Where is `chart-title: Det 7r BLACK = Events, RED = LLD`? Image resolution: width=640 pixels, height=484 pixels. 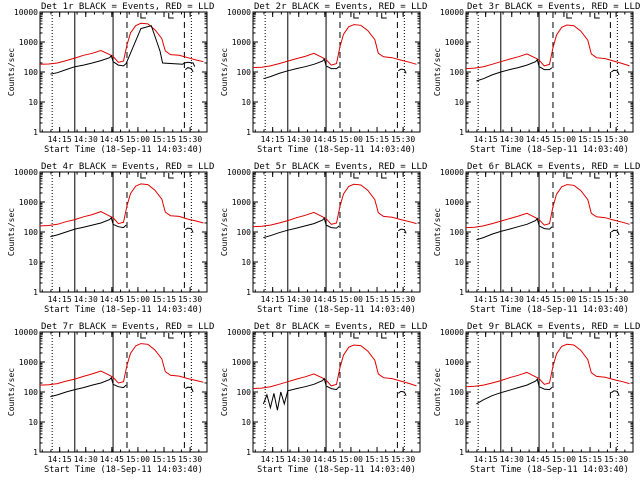 chart-title: Det 7r BLACK = Events, RED = LLD is located at coordinates (127, 327).